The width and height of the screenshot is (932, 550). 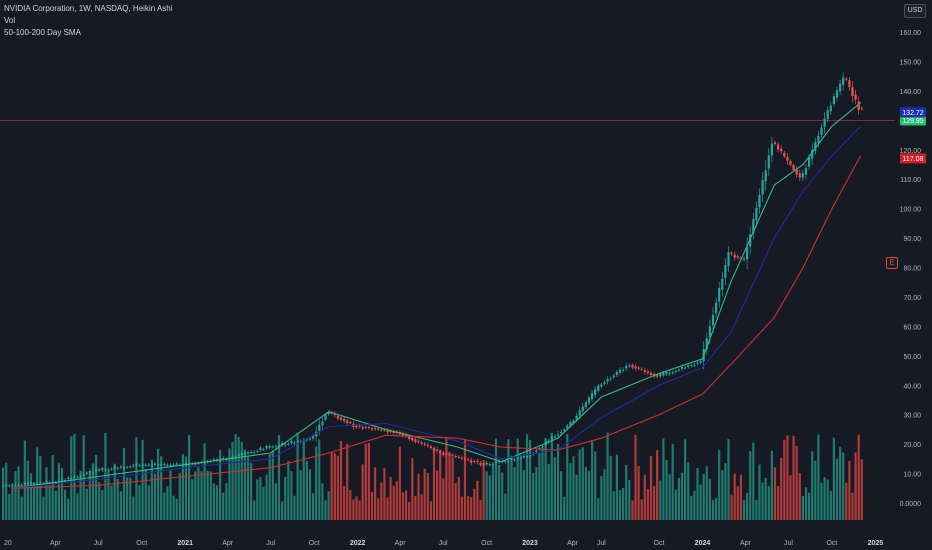 I want to click on currency-button: USD, so click(x=915, y=11).